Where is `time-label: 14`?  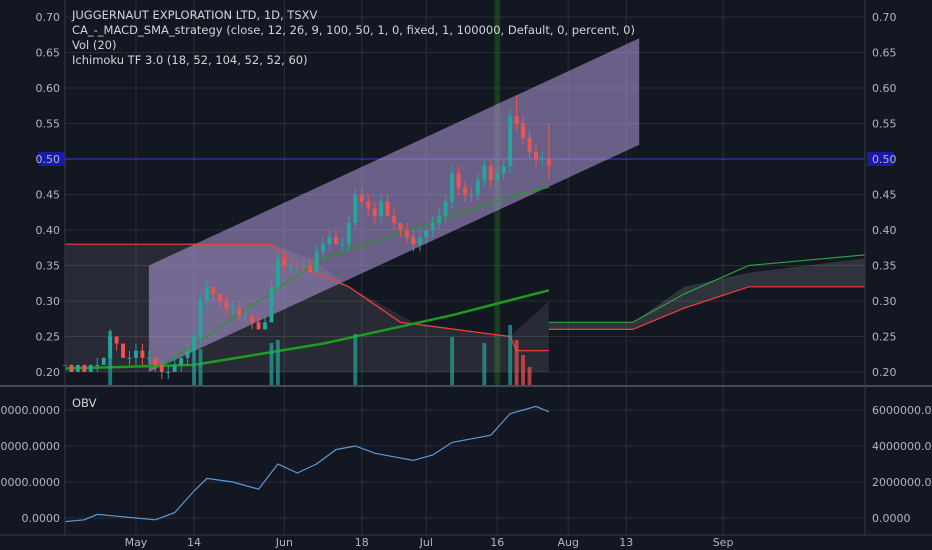 time-label: 14 is located at coordinates (194, 542).